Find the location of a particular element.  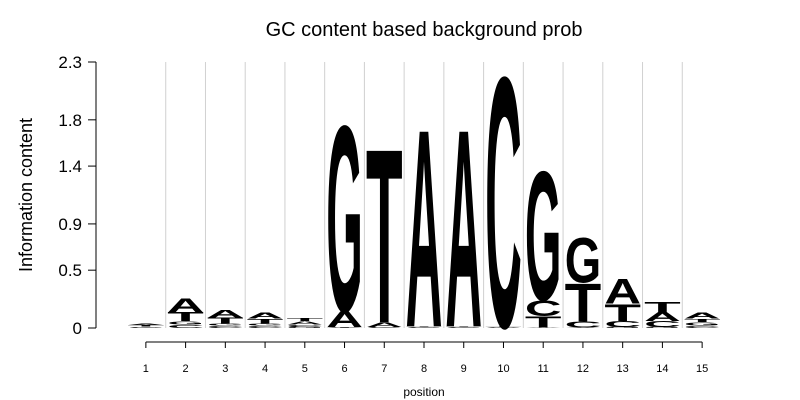

y-axis-label: Information content is located at coordinates (26, 195).